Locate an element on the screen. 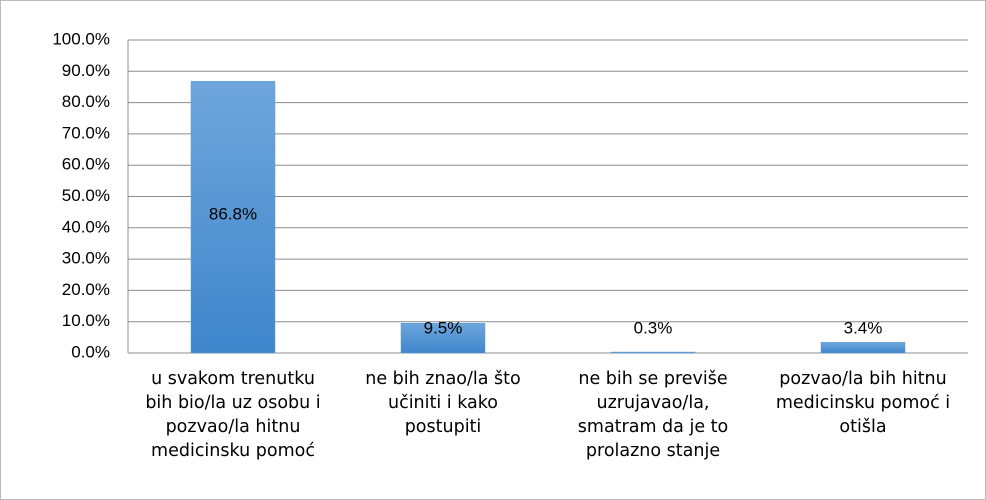  data-label: 86.8% is located at coordinates (233, 214).